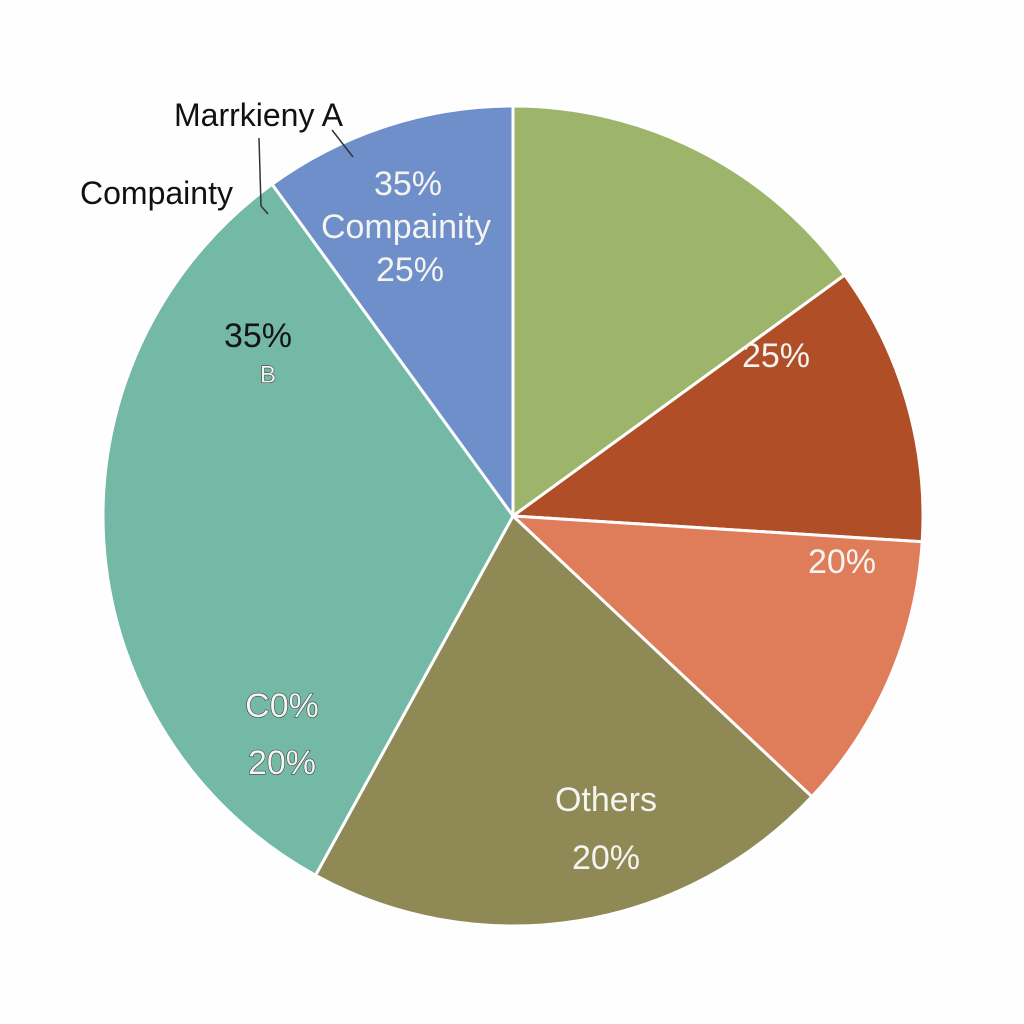  What do you see at coordinates (268, 374) in the screenshot?
I see `slice-label: B` at bounding box center [268, 374].